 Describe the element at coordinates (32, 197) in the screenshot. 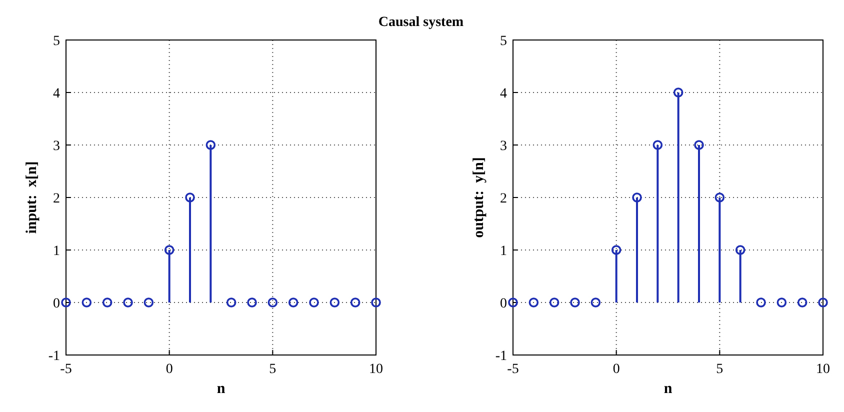

I see `y-axis-title: input: x[n]` at that location.